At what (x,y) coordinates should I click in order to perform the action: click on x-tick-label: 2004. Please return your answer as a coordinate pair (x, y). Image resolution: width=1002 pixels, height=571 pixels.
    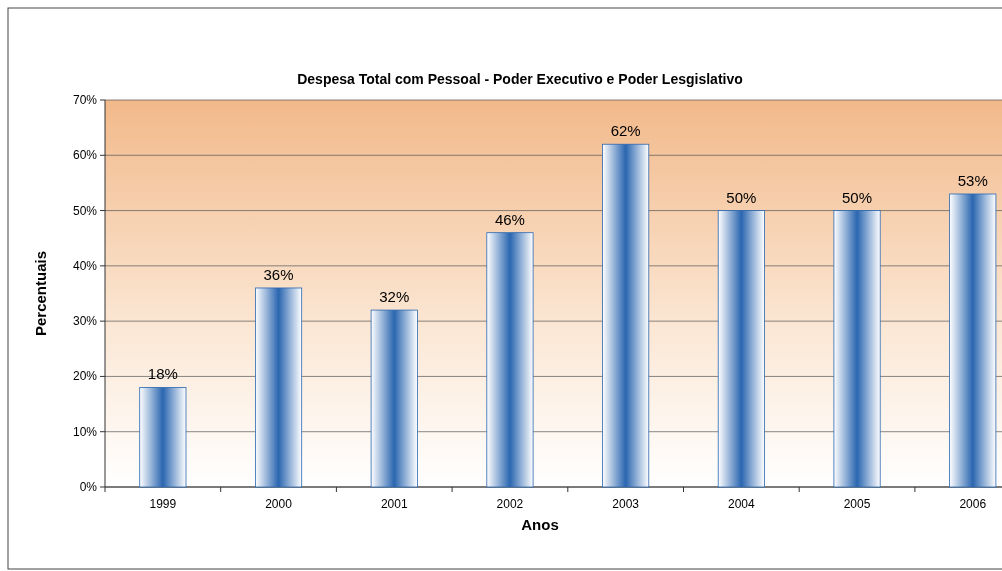
    Looking at the image, I should click on (742, 504).